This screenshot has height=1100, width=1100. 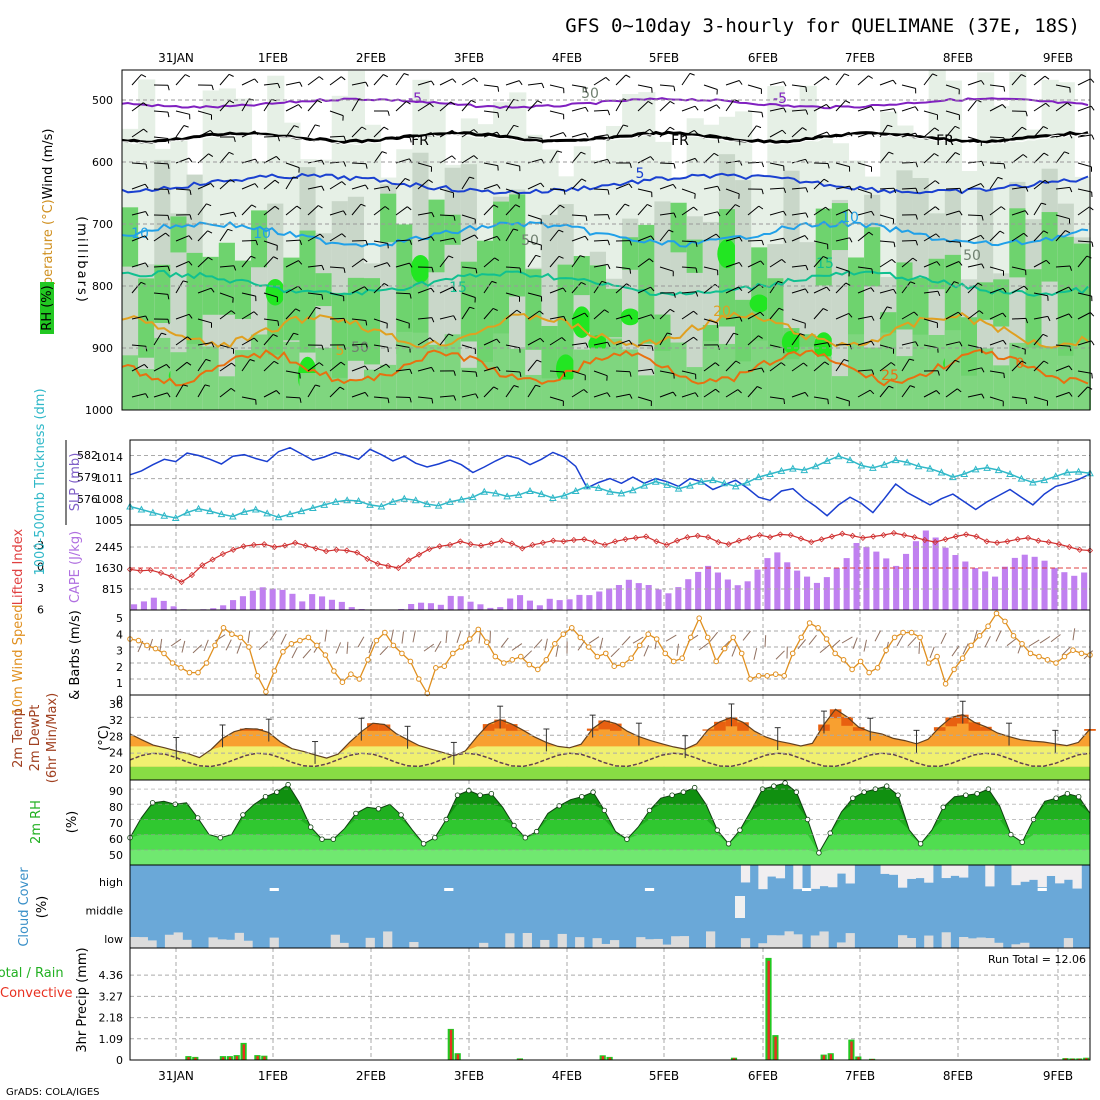 What do you see at coordinates (102, 162) in the screenshot?
I see `y-tick-pressure: 600` at bounding box center [102, 162].